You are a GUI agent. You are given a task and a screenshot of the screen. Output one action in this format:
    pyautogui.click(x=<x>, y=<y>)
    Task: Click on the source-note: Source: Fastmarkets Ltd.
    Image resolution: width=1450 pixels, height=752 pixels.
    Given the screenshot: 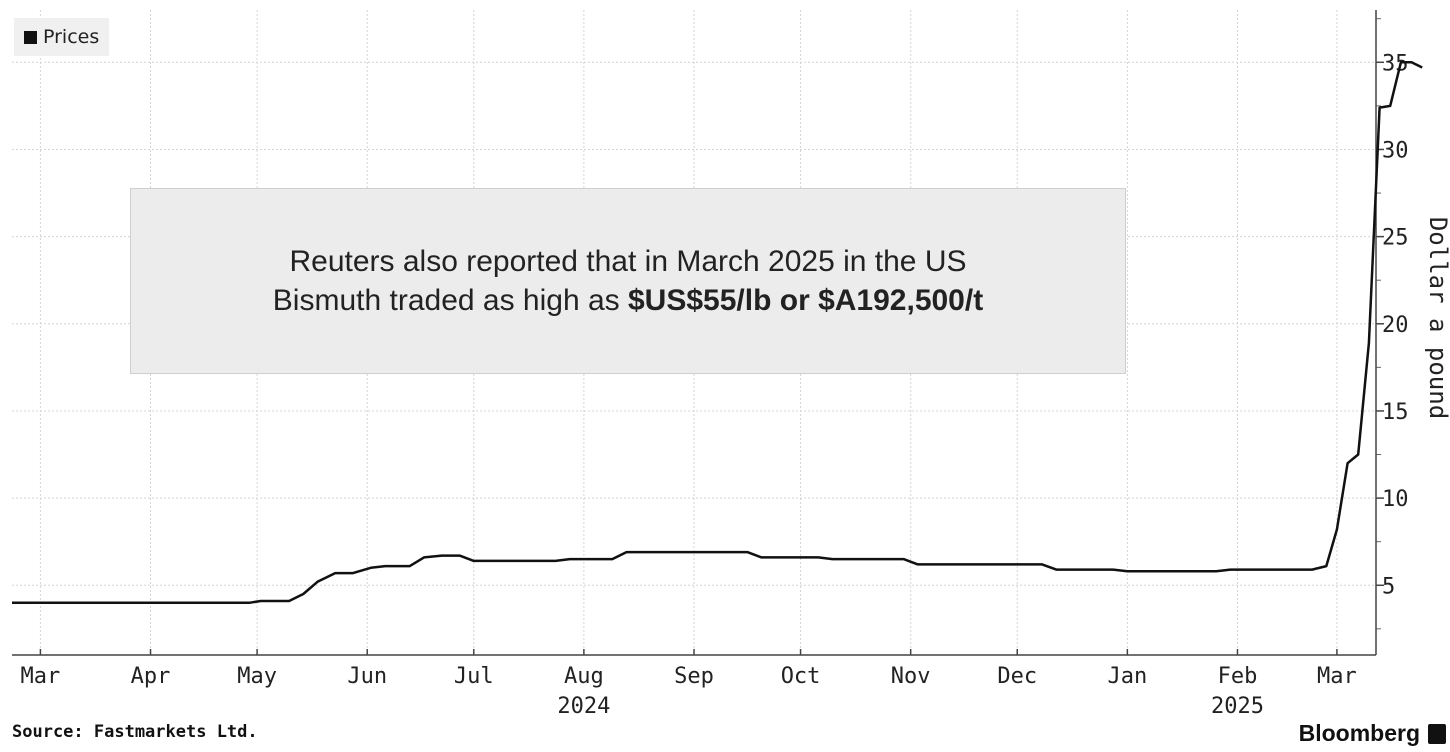 What is the action you would take?
    pyautogui.click(x=135, y=732)
    